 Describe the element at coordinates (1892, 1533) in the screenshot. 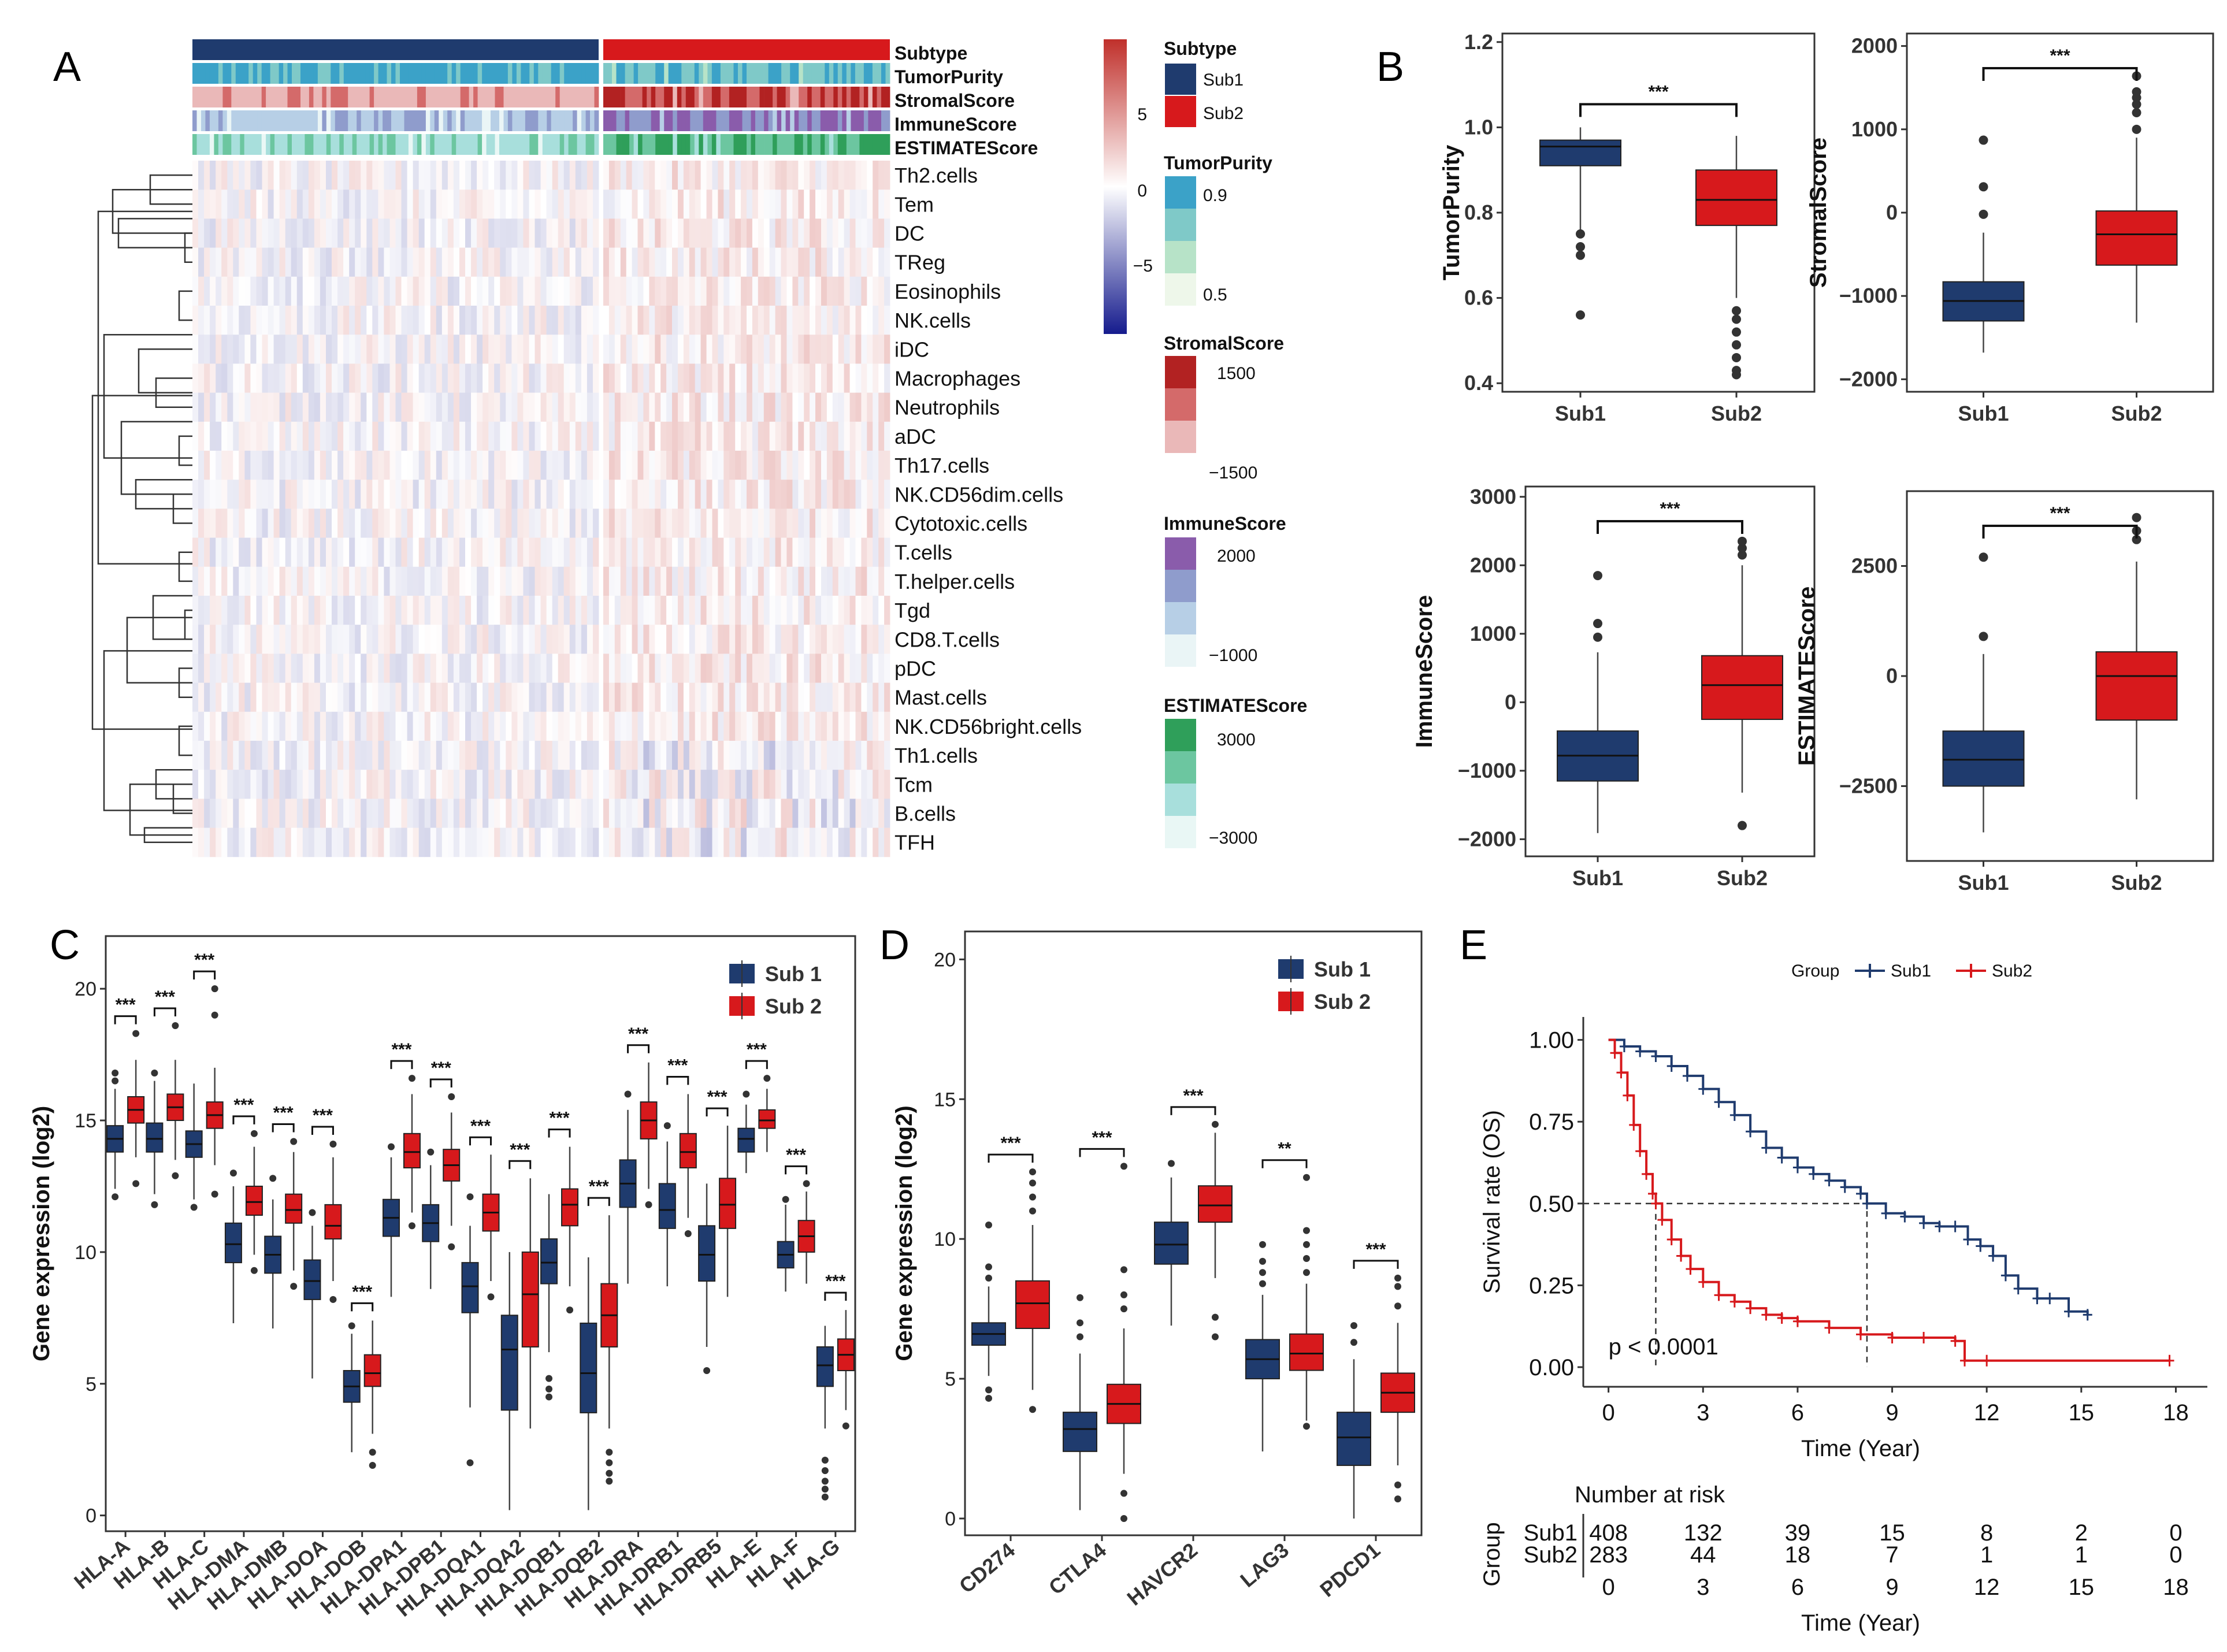

I see `risk-count: 15` at that location.